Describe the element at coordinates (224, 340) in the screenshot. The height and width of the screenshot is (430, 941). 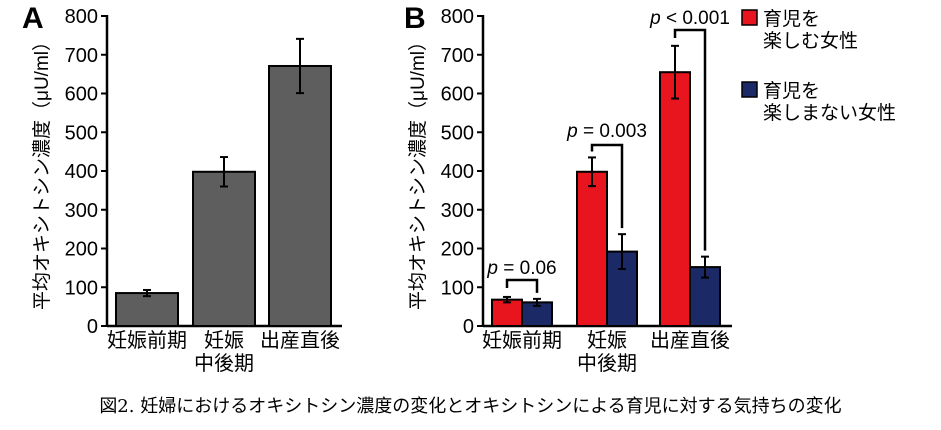
I see `panel-a-x-tick-label: 妊娠` at that location.